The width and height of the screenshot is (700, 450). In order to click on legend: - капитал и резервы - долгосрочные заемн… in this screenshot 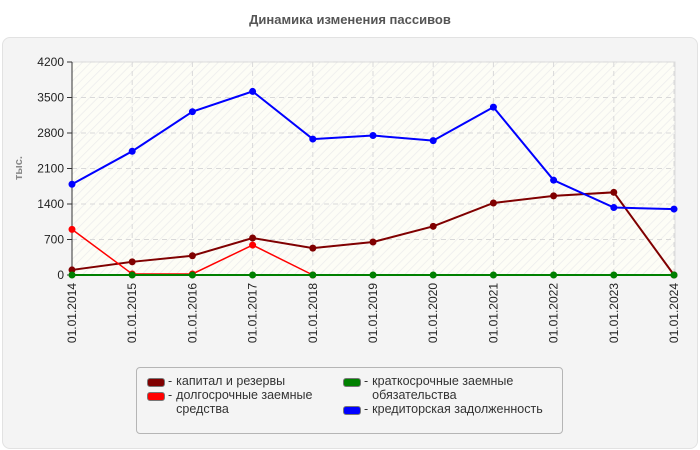, I will do `click(349, 400)`.